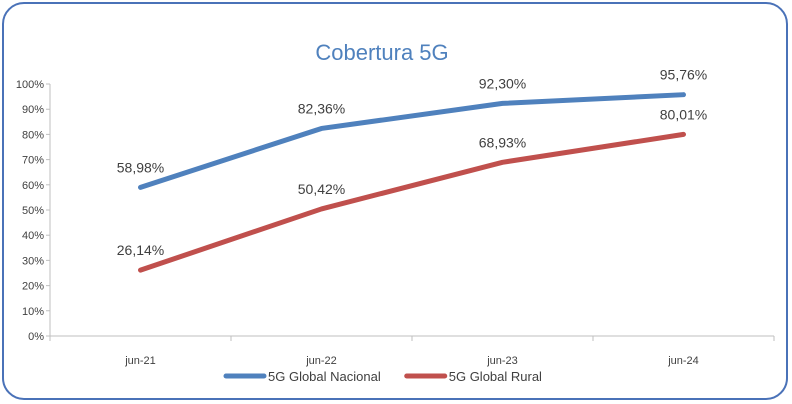  I want to click on y-tick-label: 70%, so click(33, 161).